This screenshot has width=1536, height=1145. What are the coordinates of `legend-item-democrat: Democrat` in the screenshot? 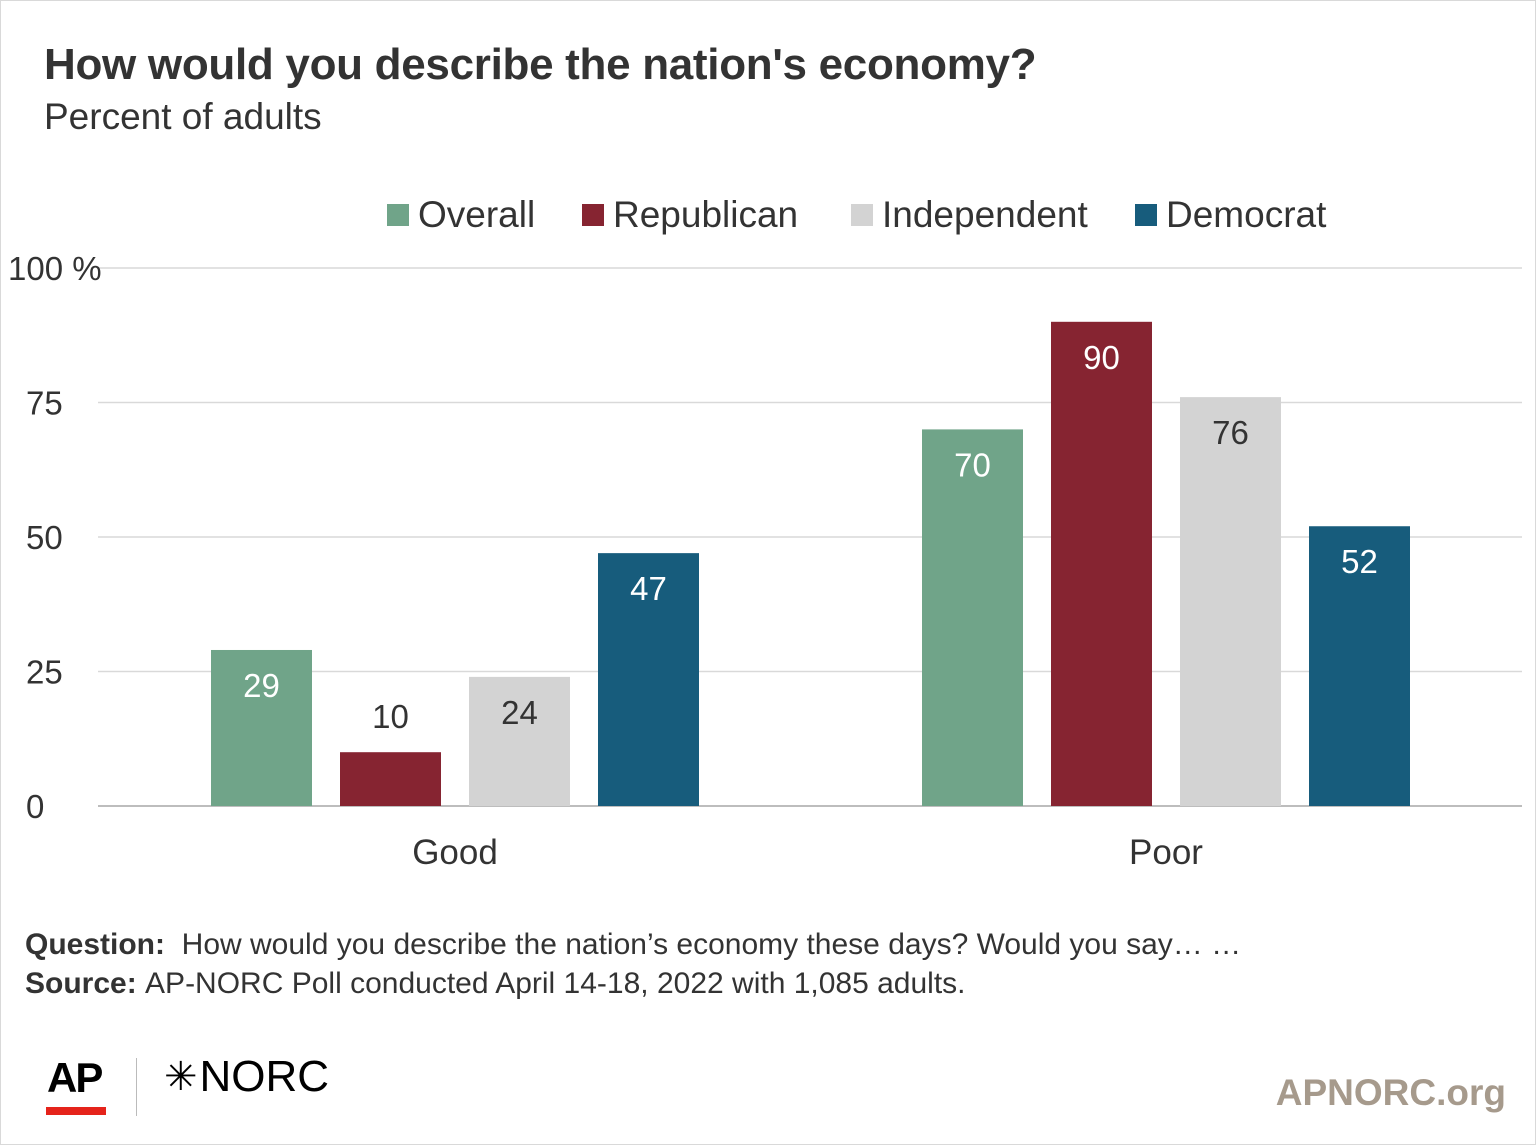 It's located at (1230, 215).